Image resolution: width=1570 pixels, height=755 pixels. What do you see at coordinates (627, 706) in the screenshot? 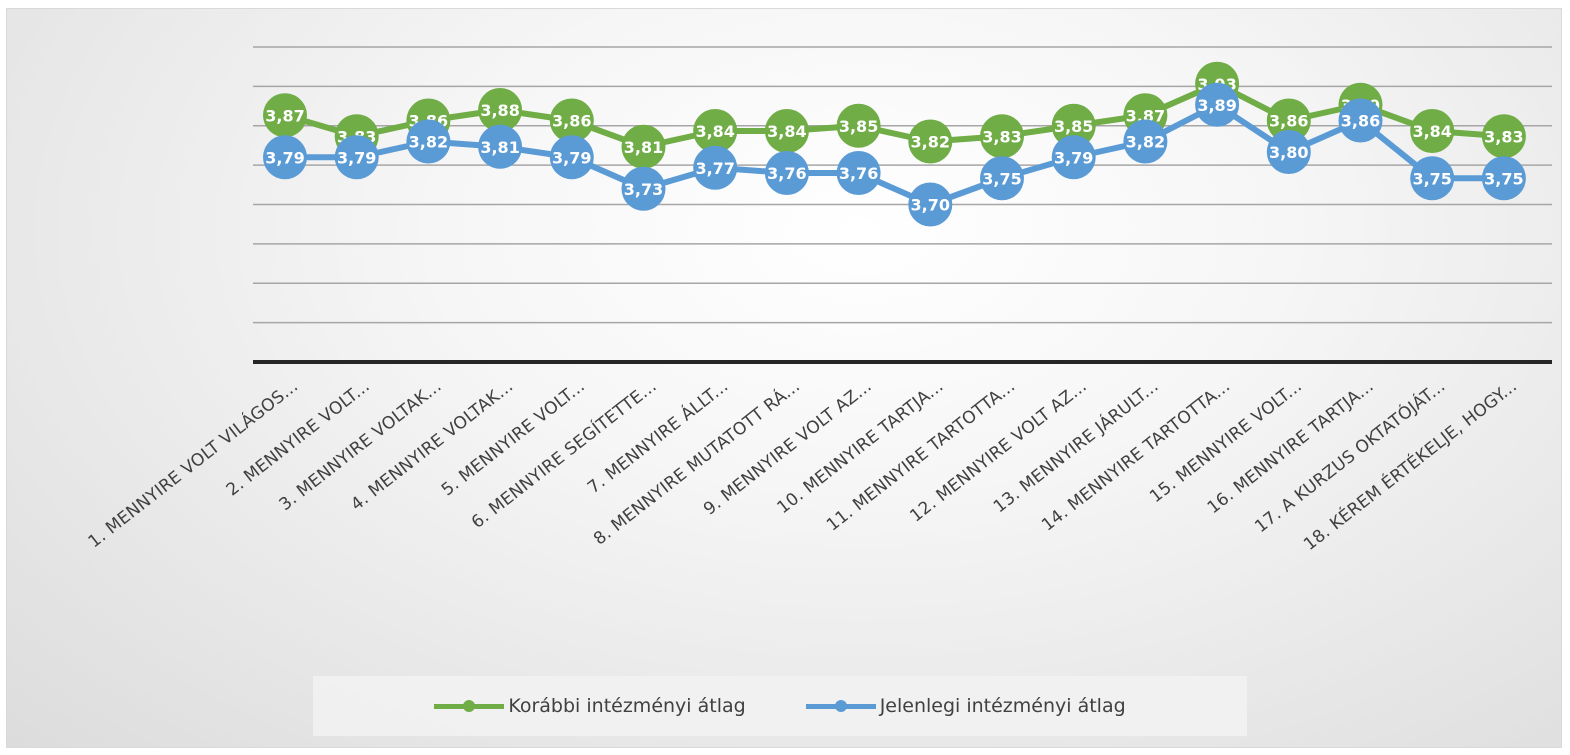
I see `legend-label: Korábbi intézményi átlag` at bounding box center [627, 706].